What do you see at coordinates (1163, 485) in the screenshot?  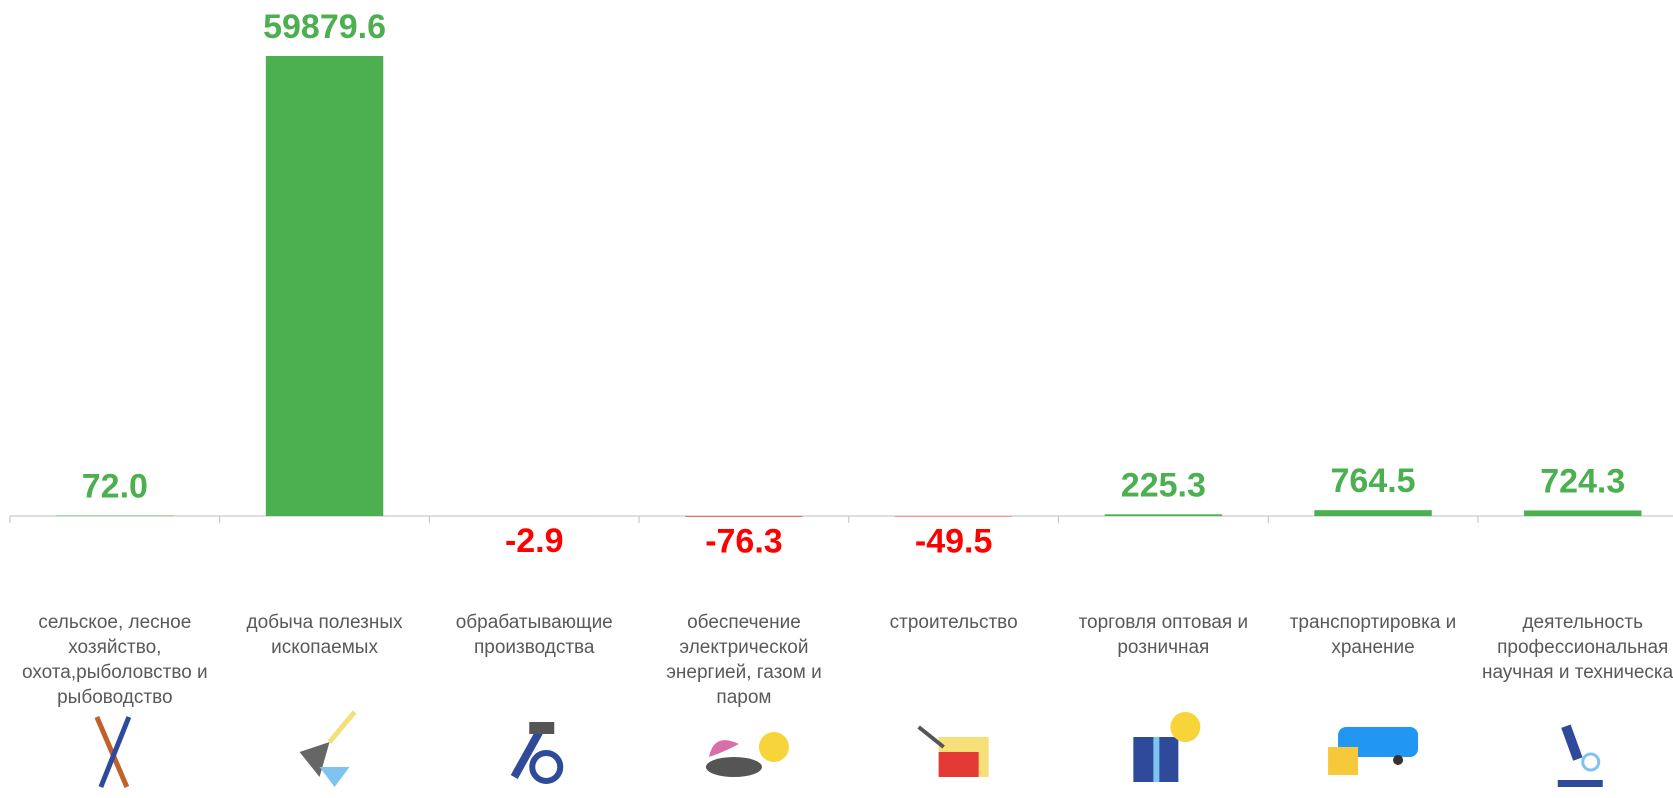 I see `value-label: 225.3` at bounding box center [1163, 485].